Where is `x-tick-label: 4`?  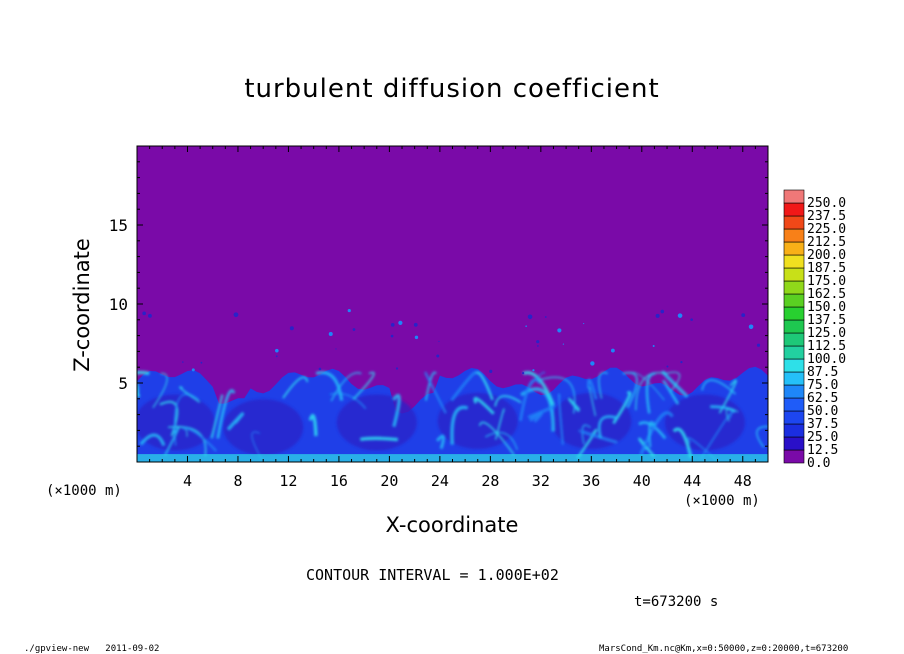 x-tick-label: 4 is located at coordinates (187, 481).